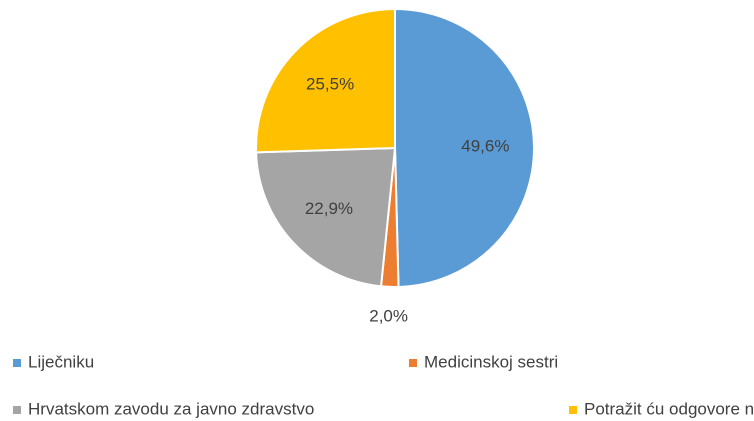  I want to click on legend-label: Medicinskoj sestri, so click(491, 361).